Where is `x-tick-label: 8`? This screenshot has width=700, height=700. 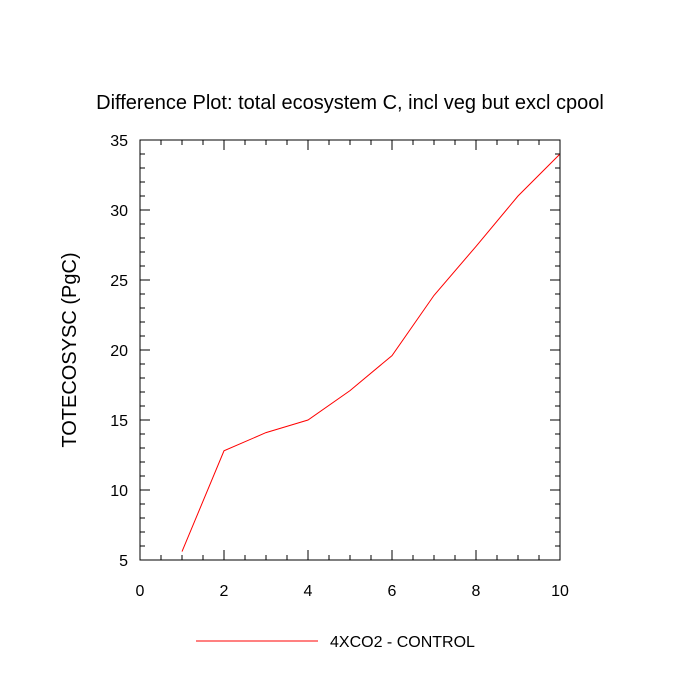
x-tick-label: 8 is located at coordinates (476, 591).